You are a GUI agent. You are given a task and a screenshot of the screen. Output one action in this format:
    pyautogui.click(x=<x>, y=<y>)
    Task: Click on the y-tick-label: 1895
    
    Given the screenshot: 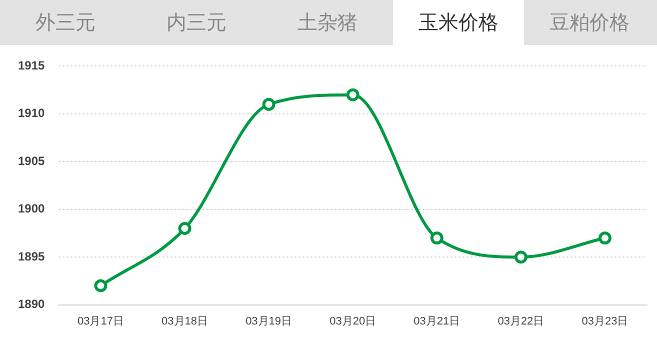 What is the action you would take?
    pyautogui.click(x=32, y=256)
    